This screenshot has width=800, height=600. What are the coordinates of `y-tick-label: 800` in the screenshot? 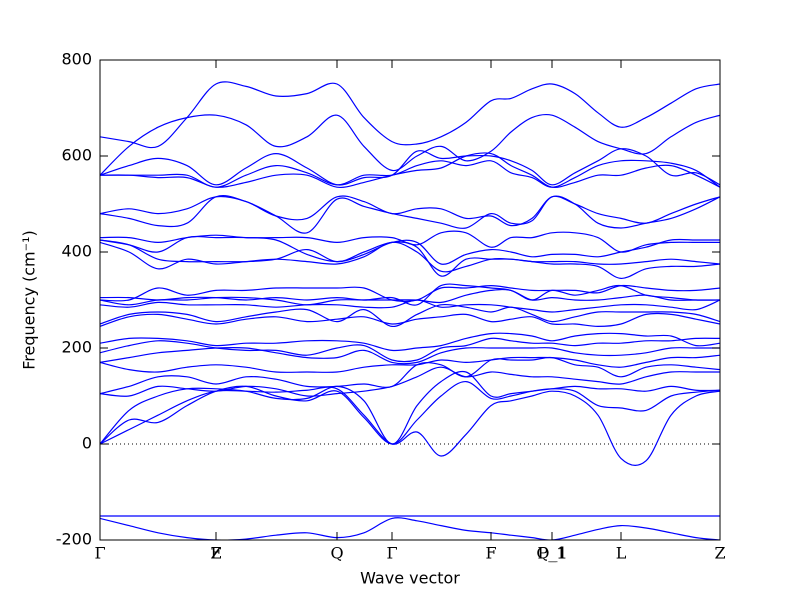 It's located at (76, 59).